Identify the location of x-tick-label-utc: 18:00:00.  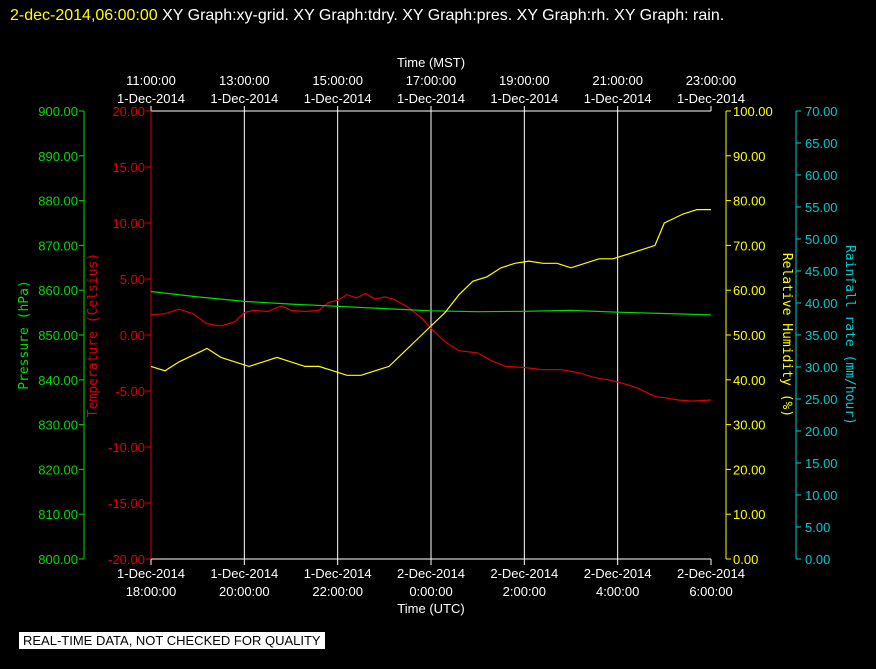
(151, 591).